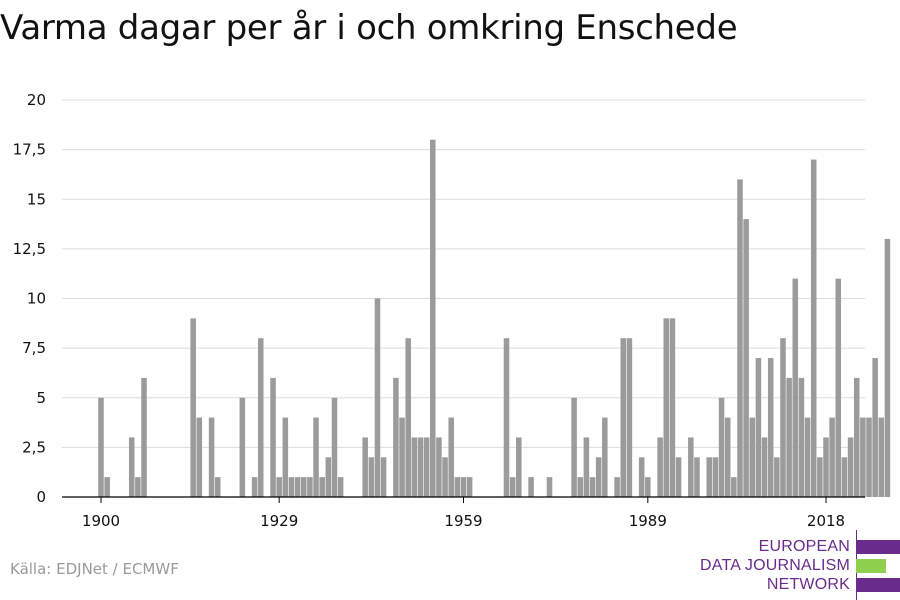  Describe the element at coordinates (420, 467) in the screenshot. I see `bar-1952` at that location.